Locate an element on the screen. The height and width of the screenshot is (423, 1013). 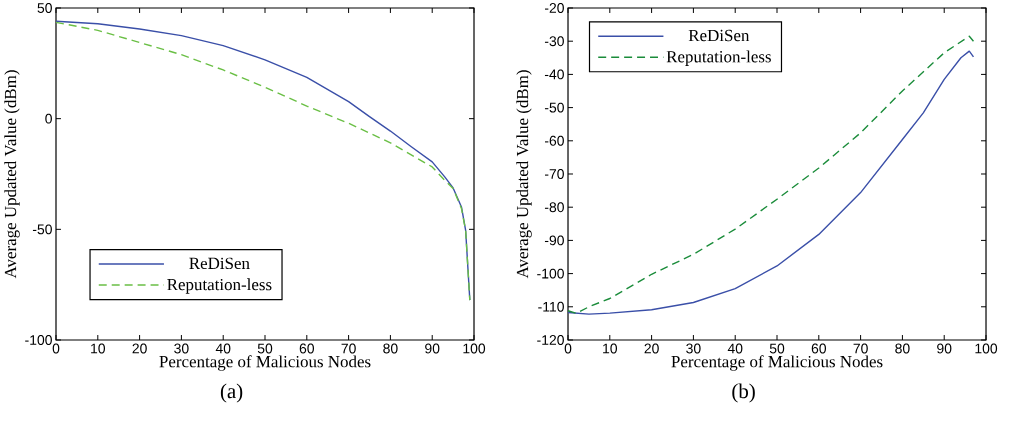
y-tick-label: -110 is located at coordinates (551, 306).